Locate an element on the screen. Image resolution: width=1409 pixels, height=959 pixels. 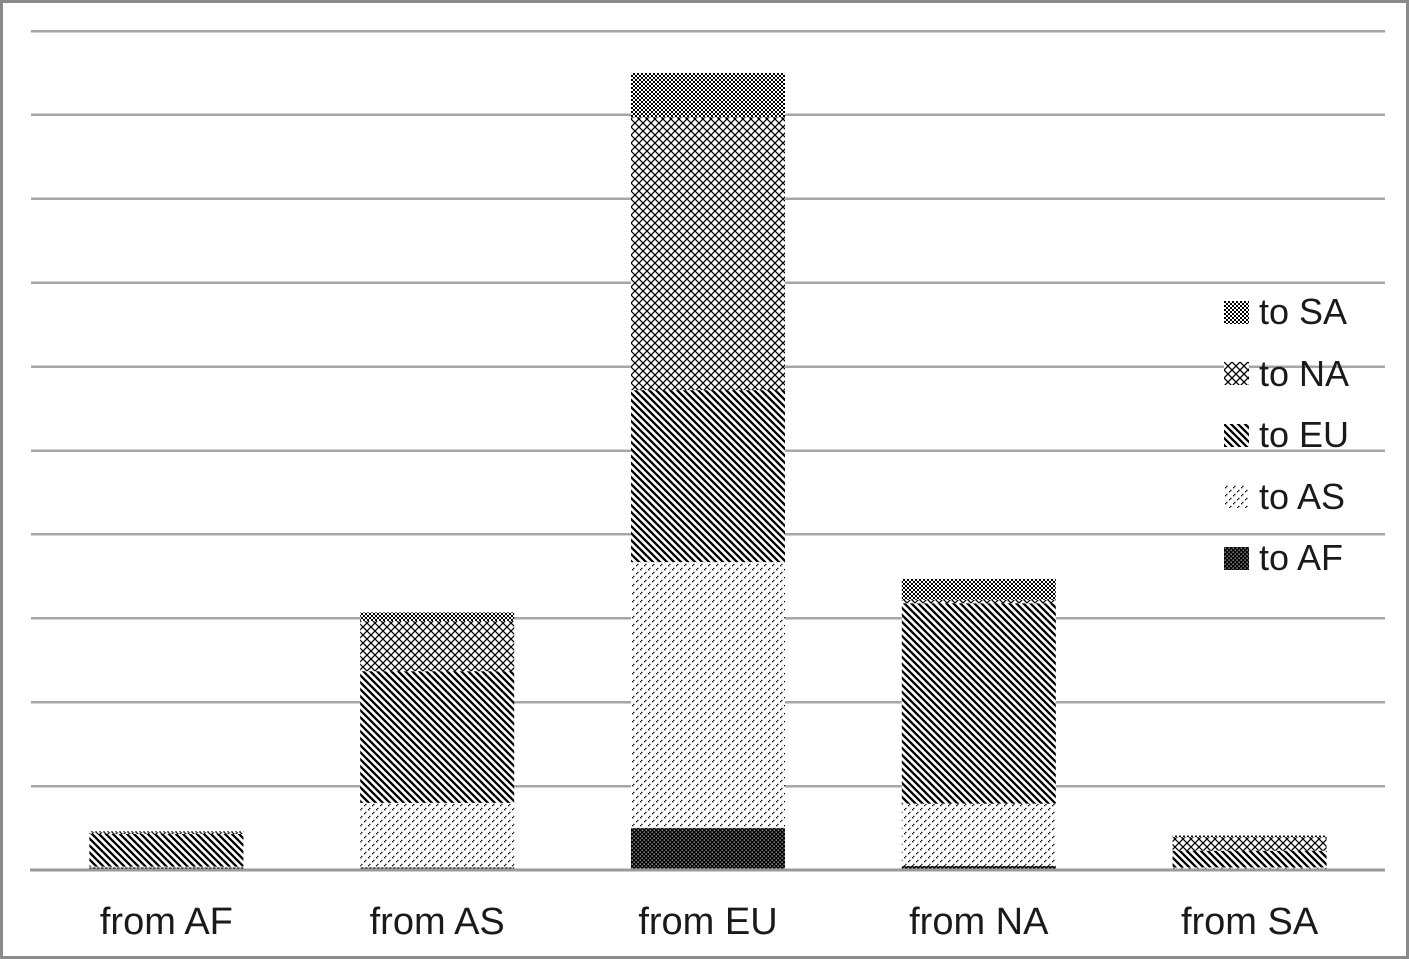
bar-segment-from-na-to-na is located at coordinates (978, 601).